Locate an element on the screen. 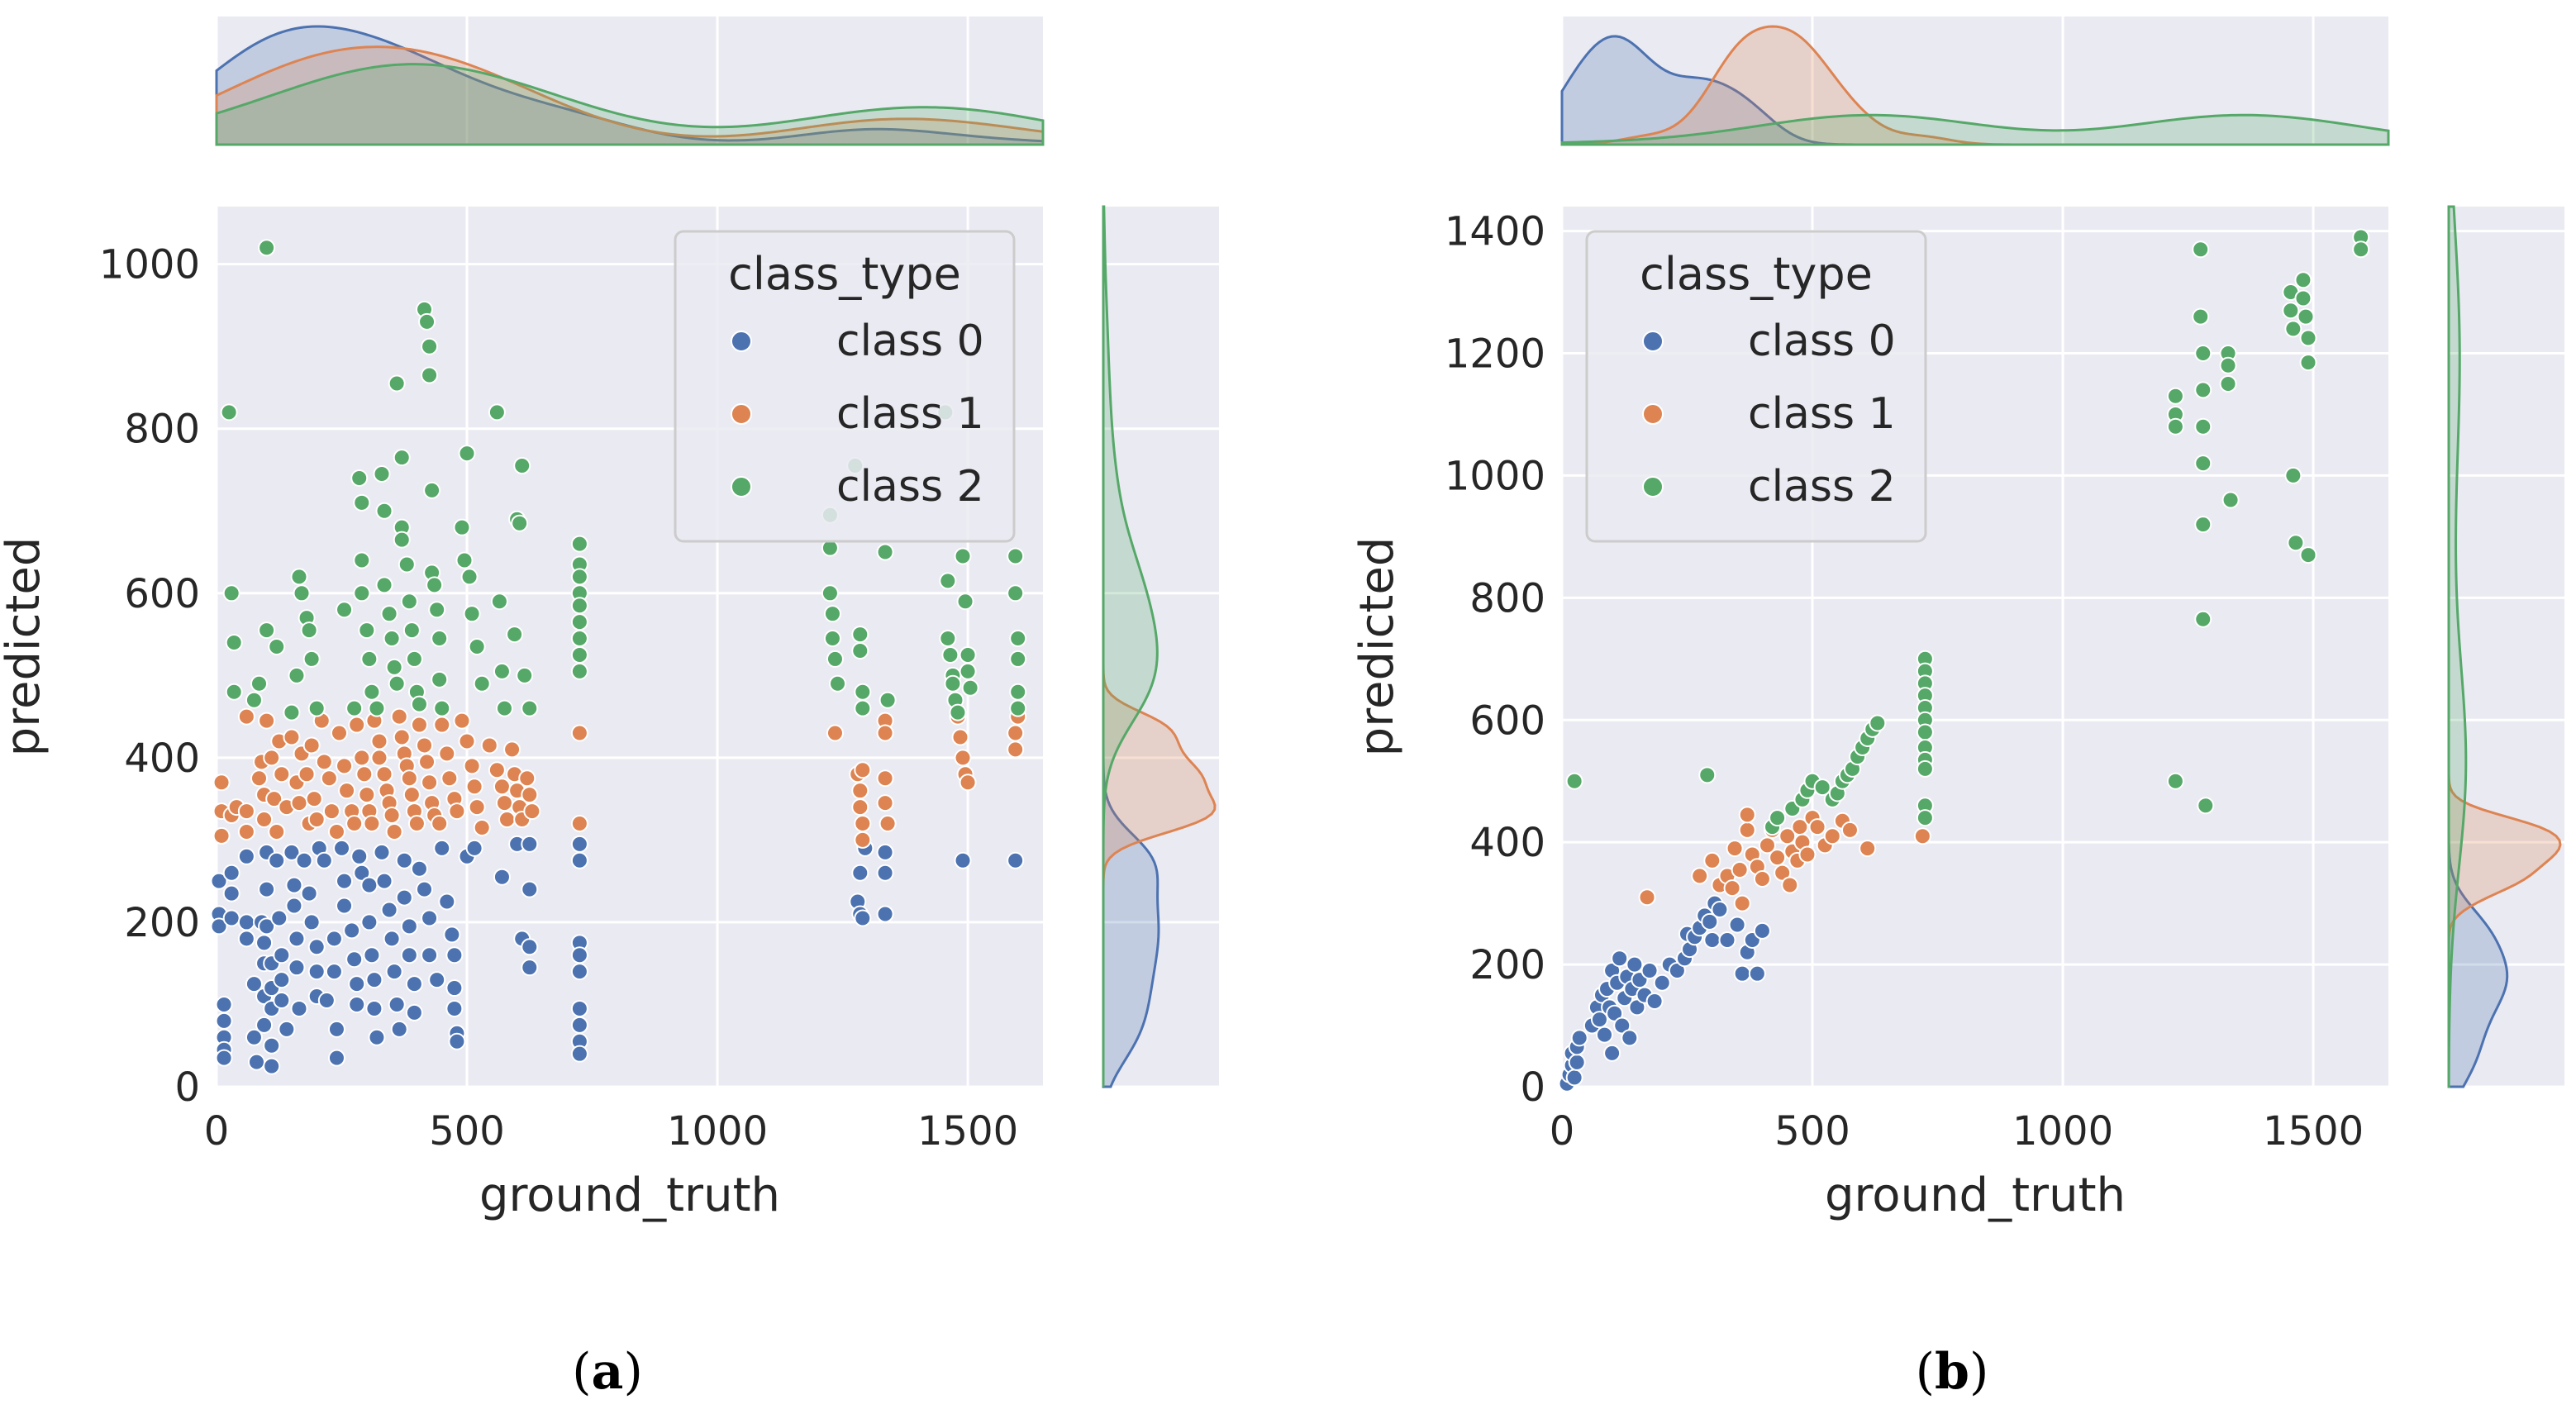 The height and width of the screenshot is (1414, 2576). legend-marker is located at coordinates (1653, 414).